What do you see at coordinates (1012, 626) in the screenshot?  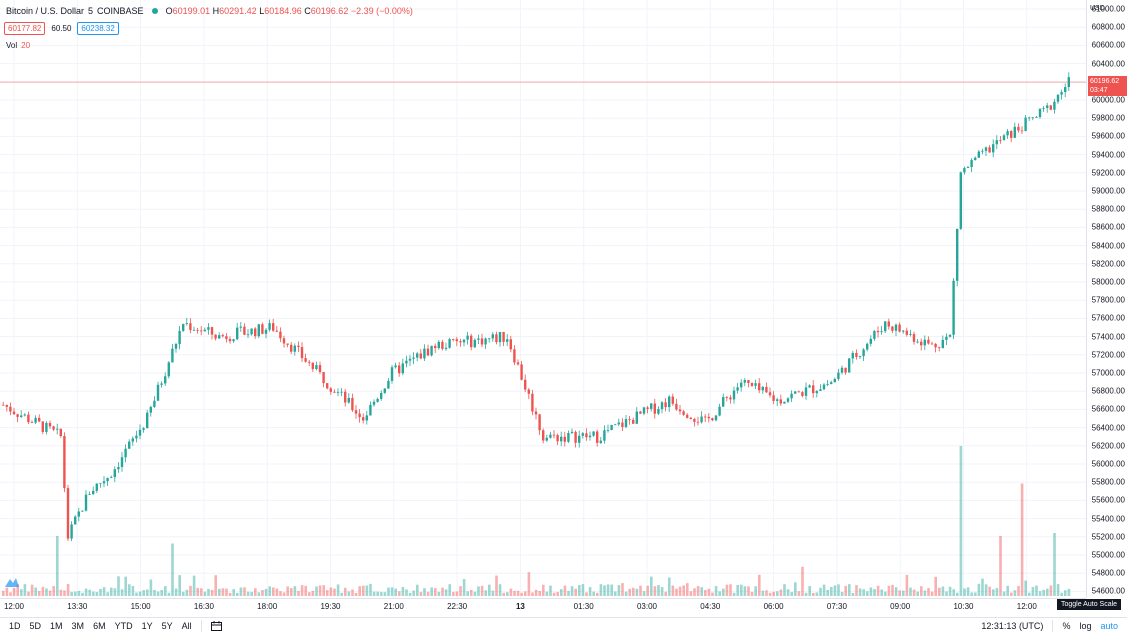 I see `utc-clock: 12:31:13 (UTC)` at bounding box center [1012, 626].